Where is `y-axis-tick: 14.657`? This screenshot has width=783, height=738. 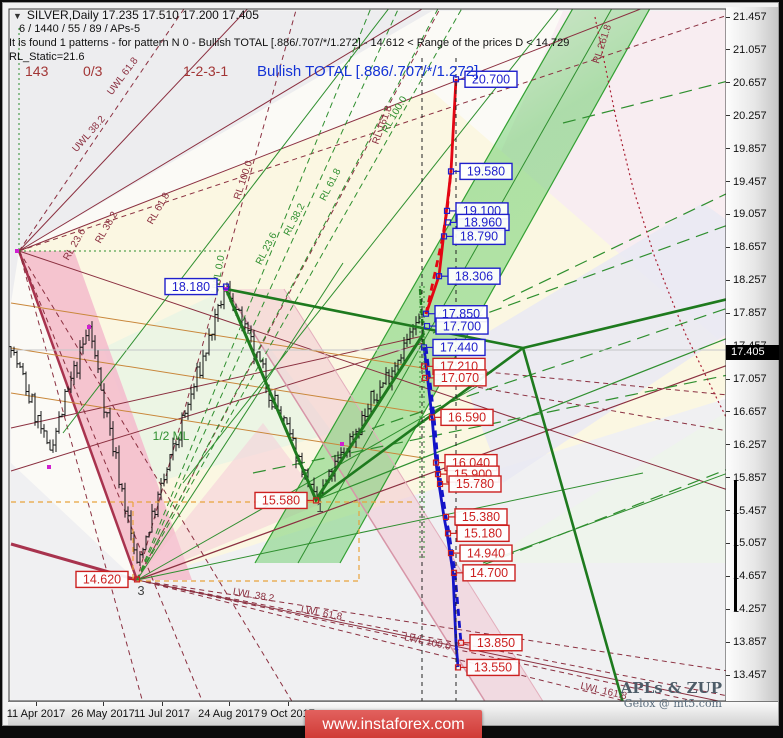
y-axis-tick: 14.657 is located at coordinates (752, 576).